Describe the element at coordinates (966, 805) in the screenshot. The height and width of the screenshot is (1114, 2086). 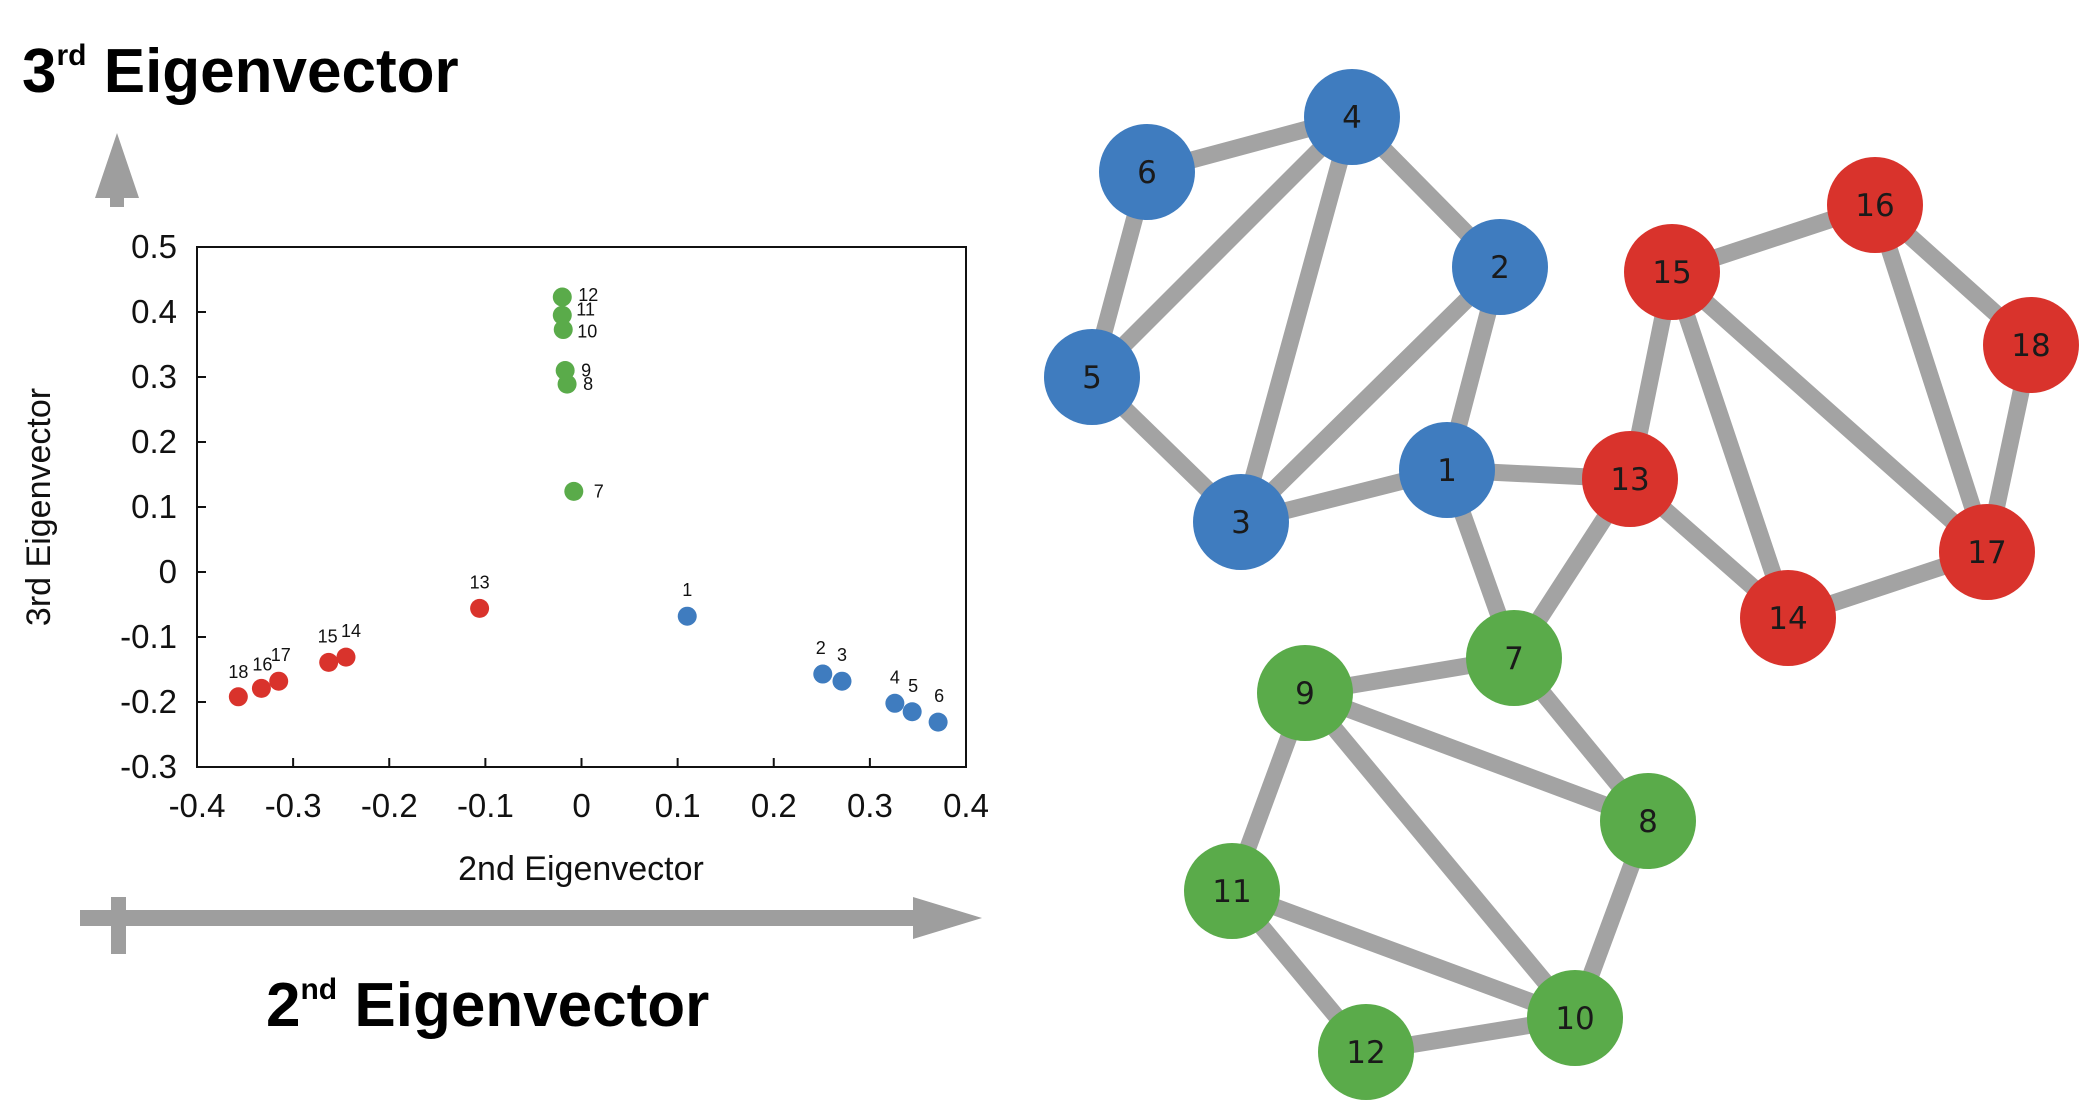
I see `x-tick-label: 0.4` at that location.